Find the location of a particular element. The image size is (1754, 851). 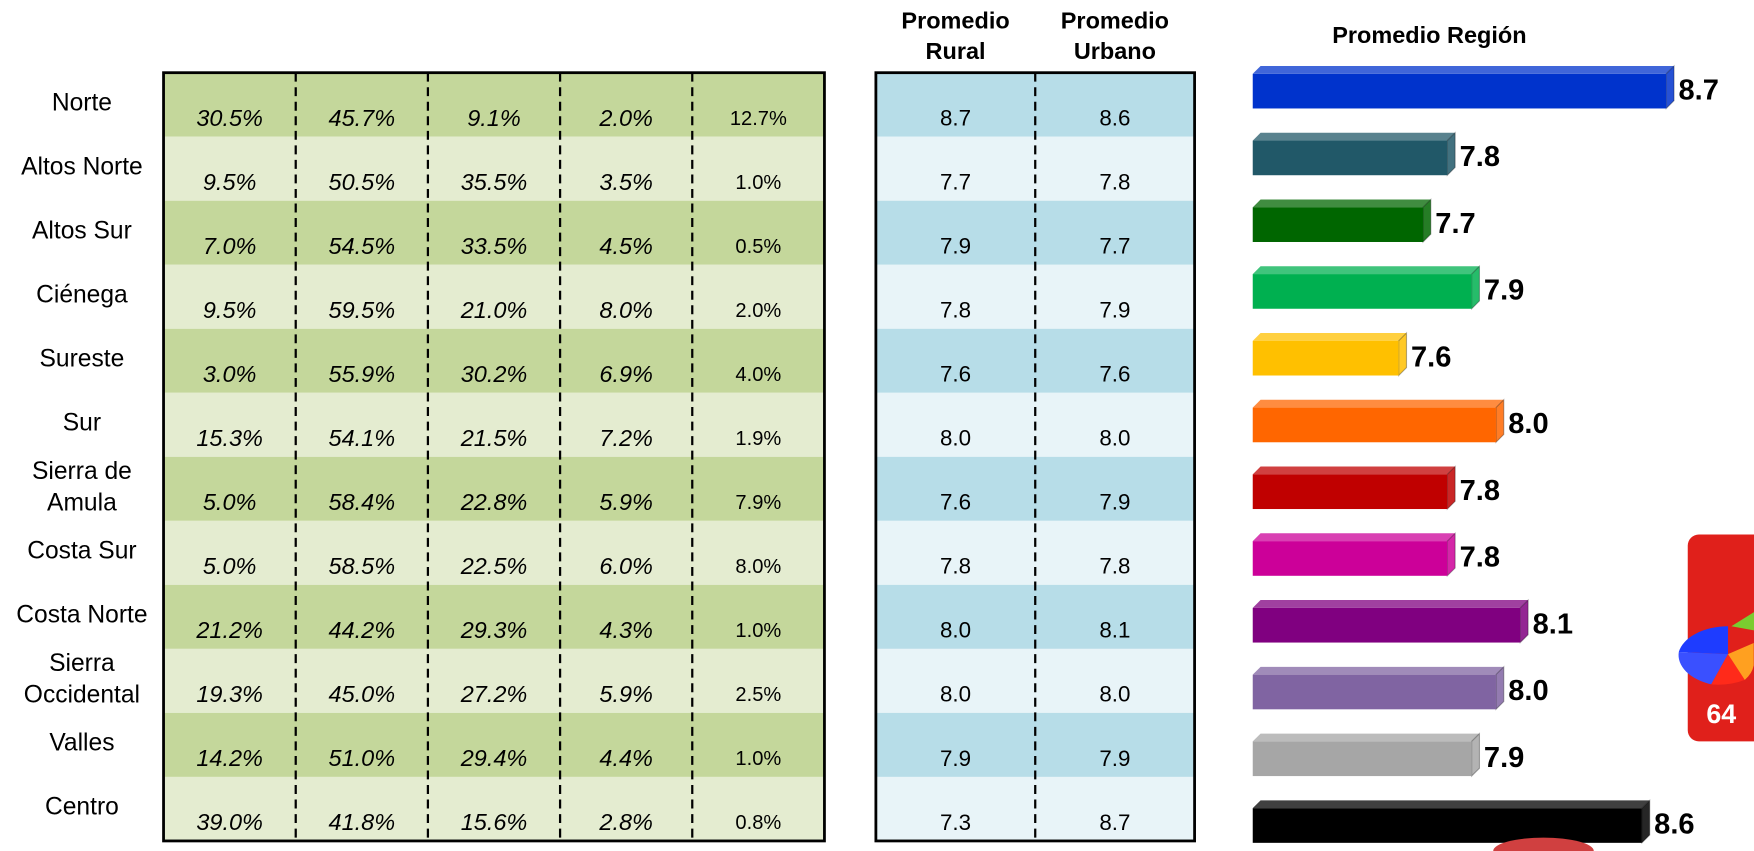

decoration is located at coordinates (1543, 844).